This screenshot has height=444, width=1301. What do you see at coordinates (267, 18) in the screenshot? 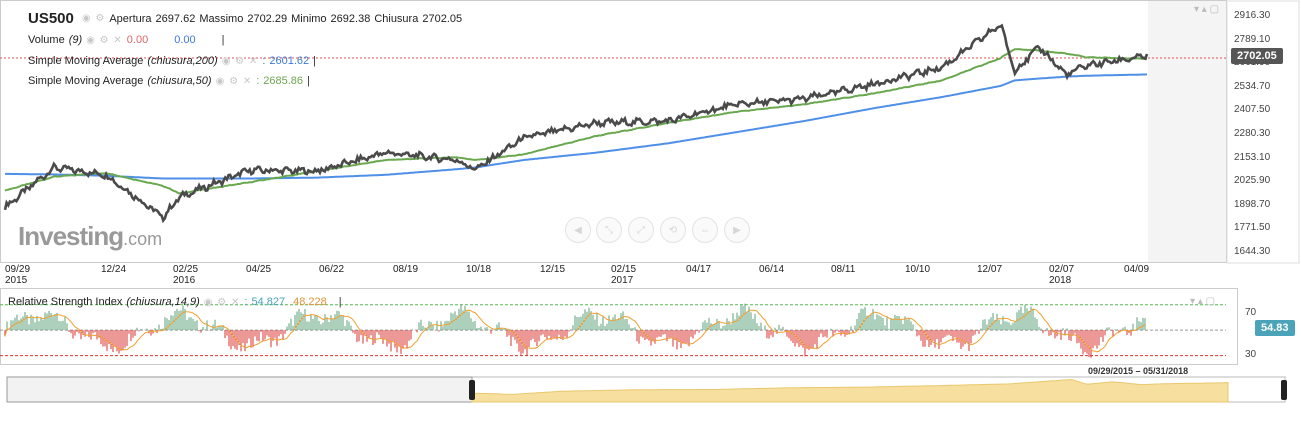
I see `massimo-value: 2702.29` at bounding box center [267, 18].